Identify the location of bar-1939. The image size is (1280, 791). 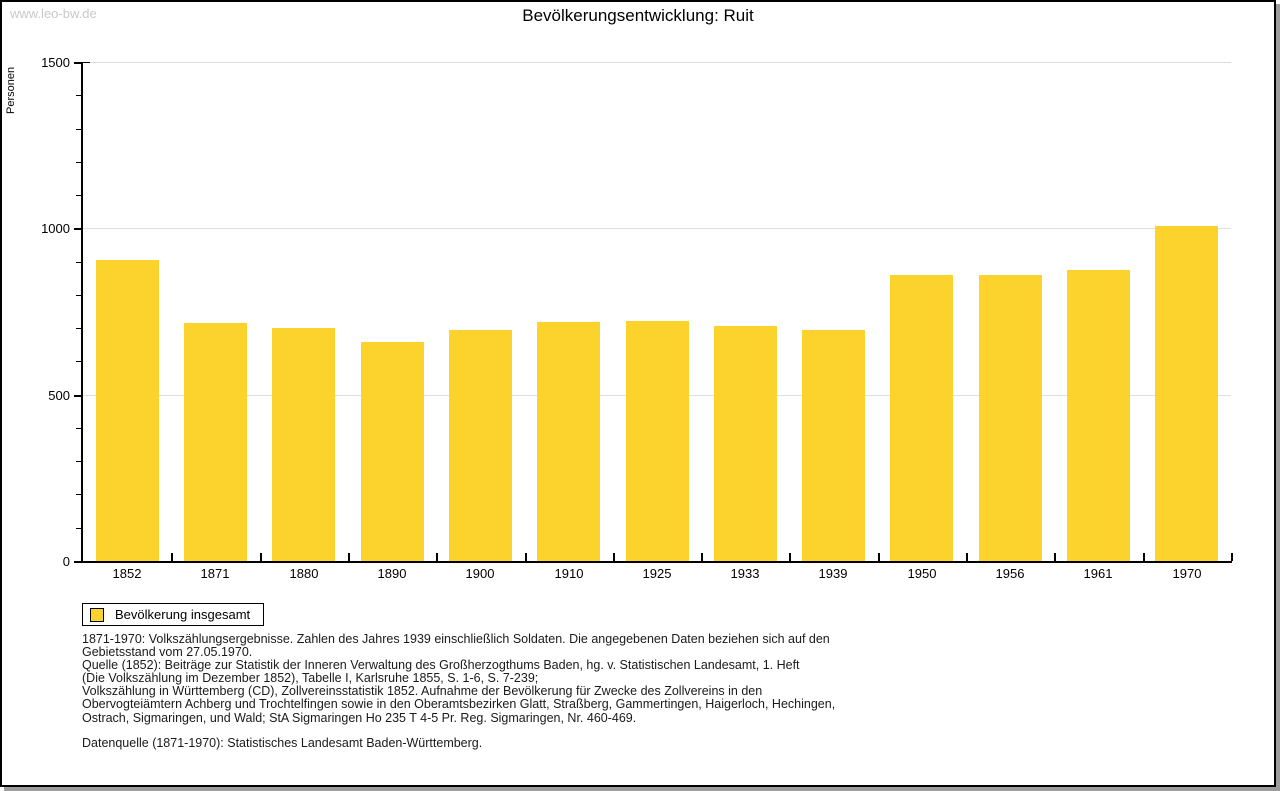
(833, 445).